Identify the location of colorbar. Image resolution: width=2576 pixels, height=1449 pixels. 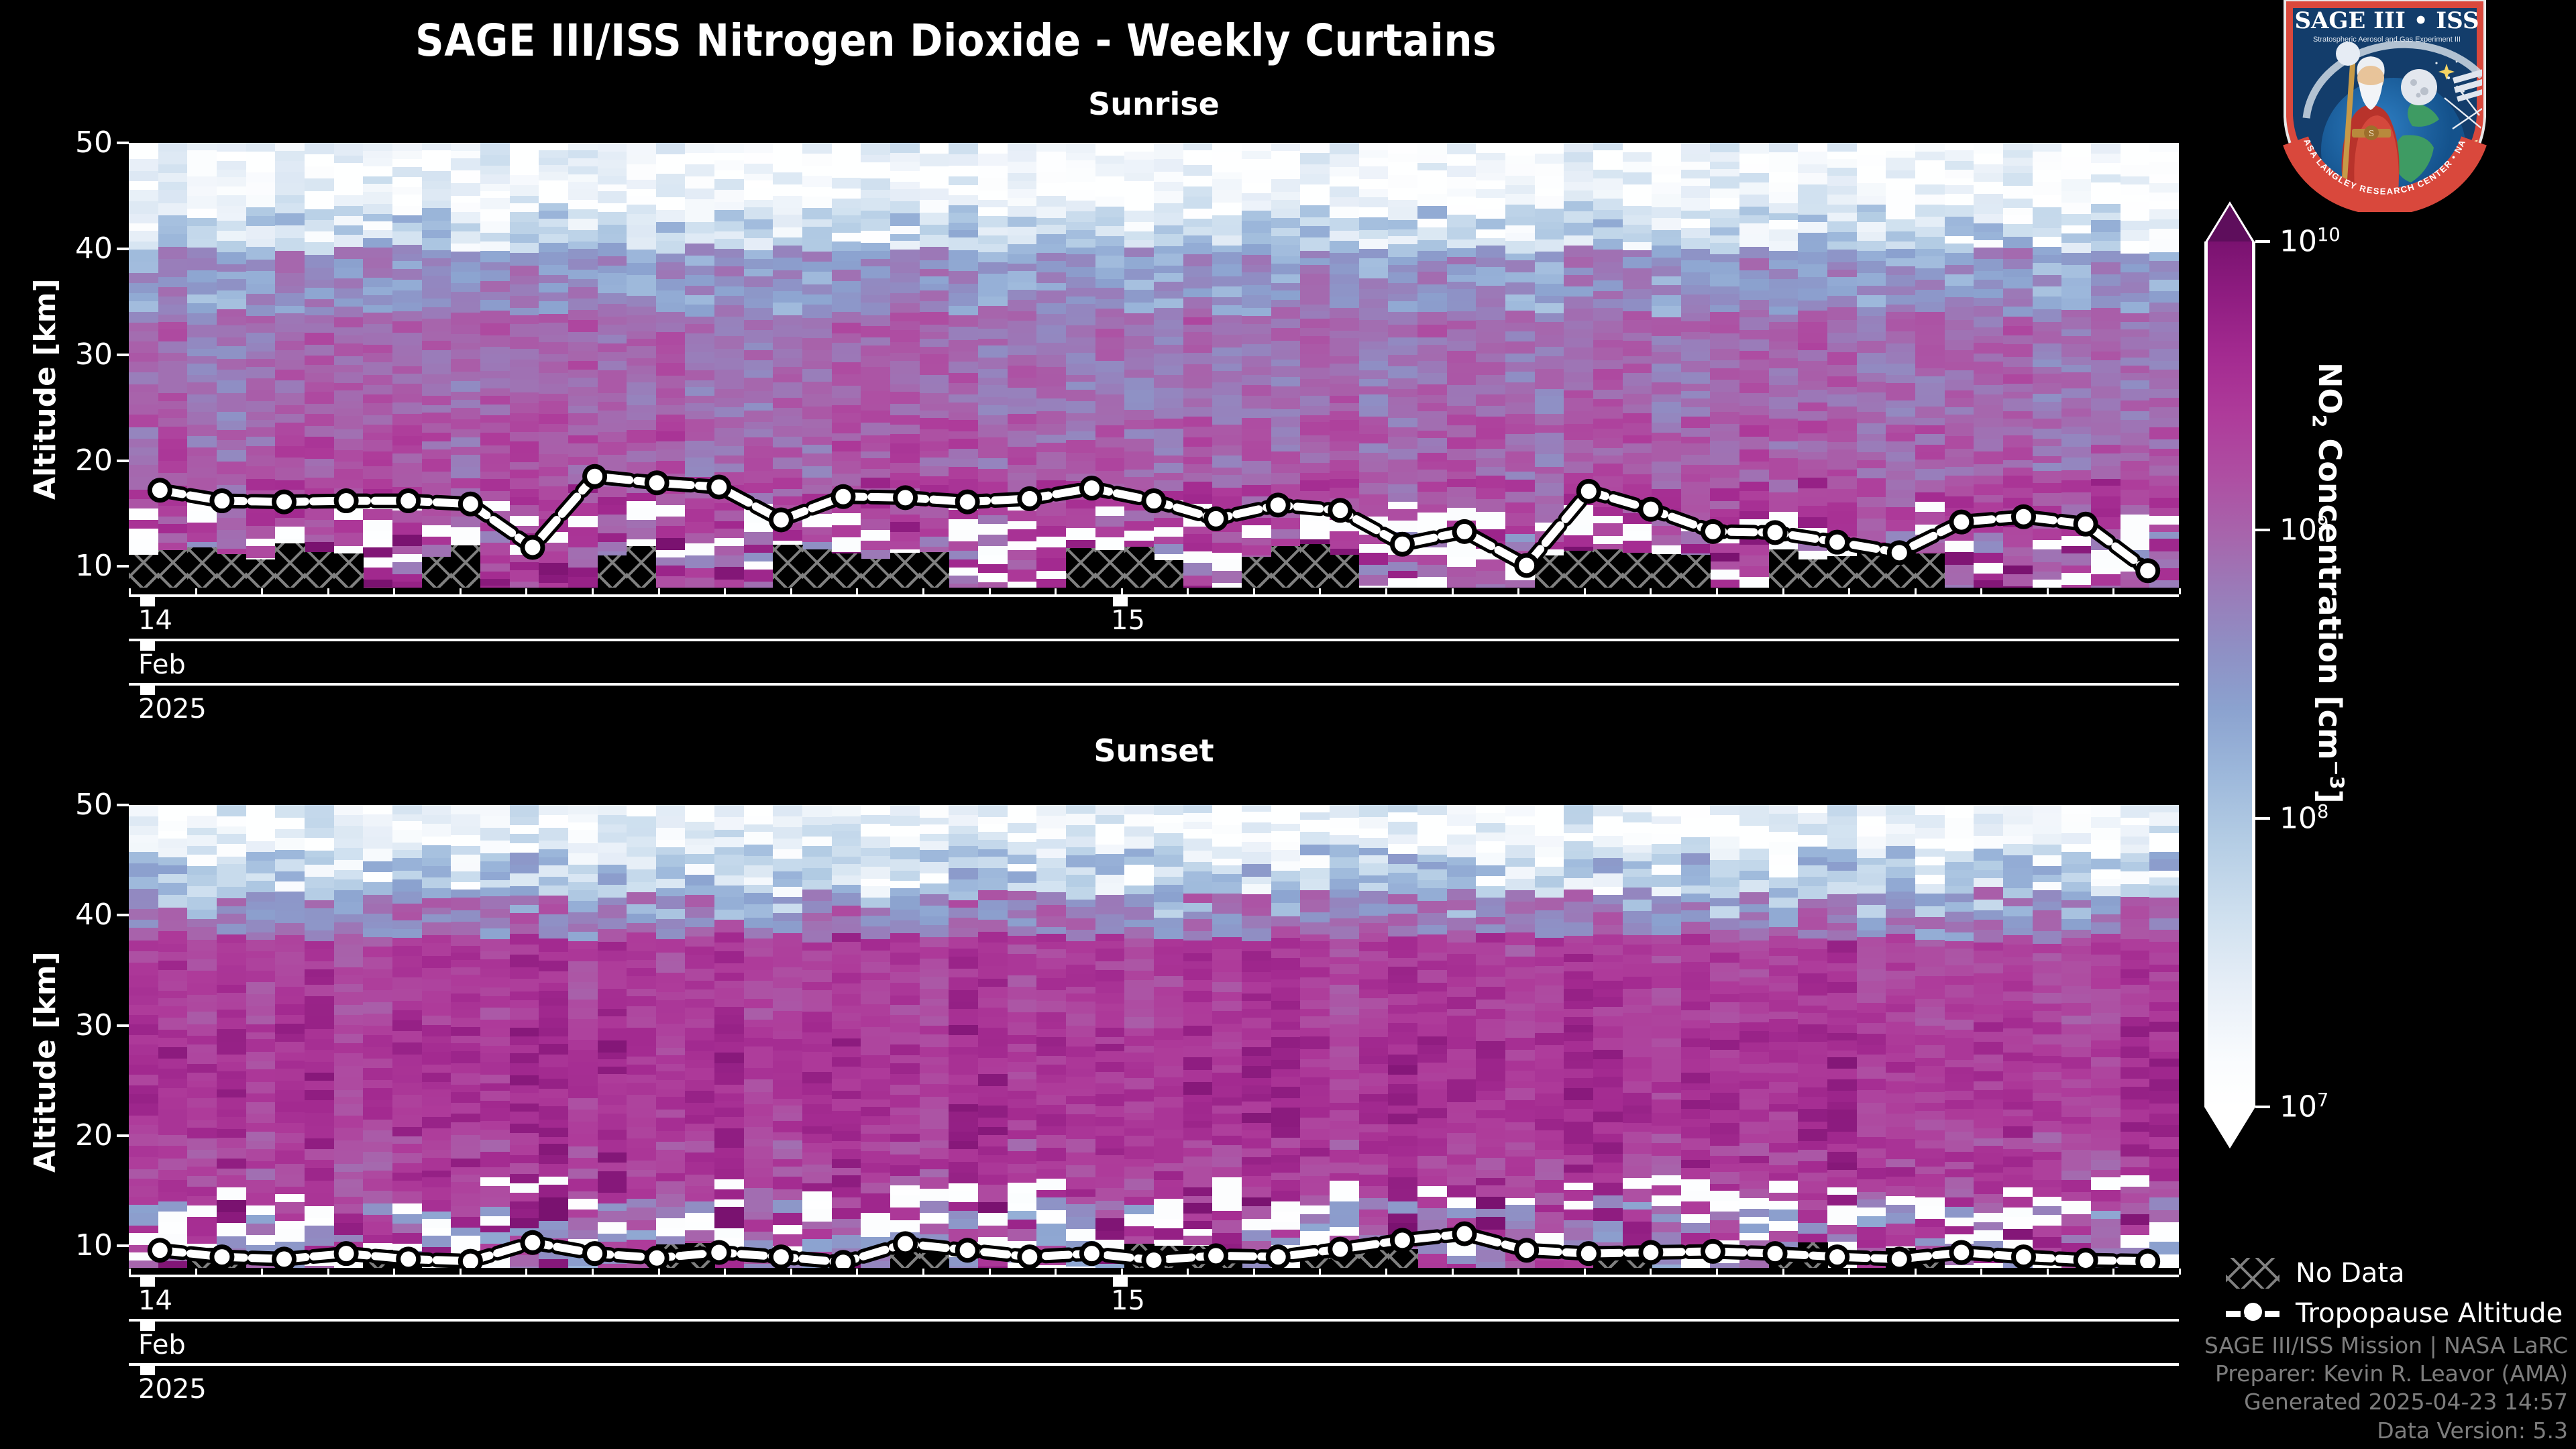
(2229, 674).